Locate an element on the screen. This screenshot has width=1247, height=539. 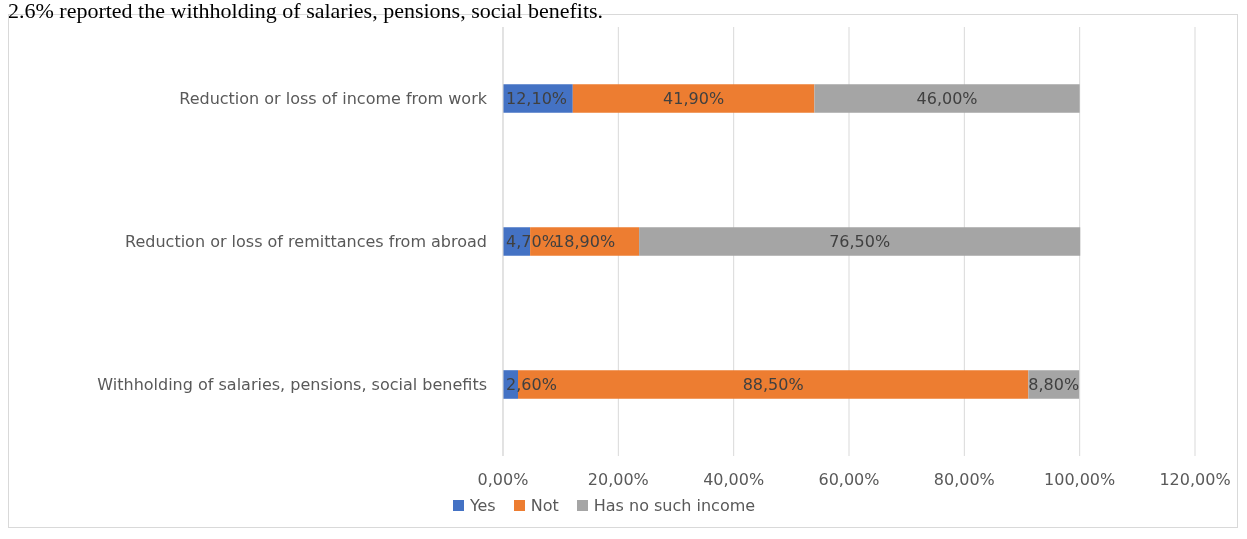
x-tick-label: 60,00% is located at coordinates (849, 480).